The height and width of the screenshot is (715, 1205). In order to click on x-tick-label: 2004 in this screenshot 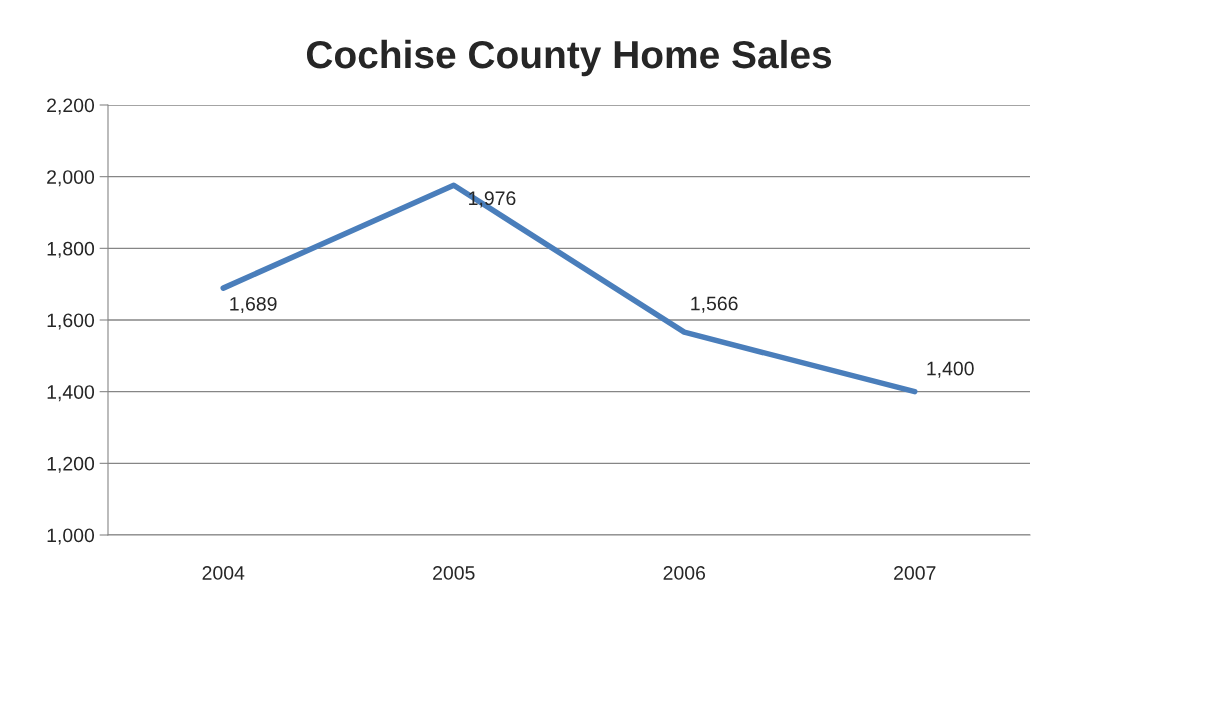, I will do `click(223, 573)`.